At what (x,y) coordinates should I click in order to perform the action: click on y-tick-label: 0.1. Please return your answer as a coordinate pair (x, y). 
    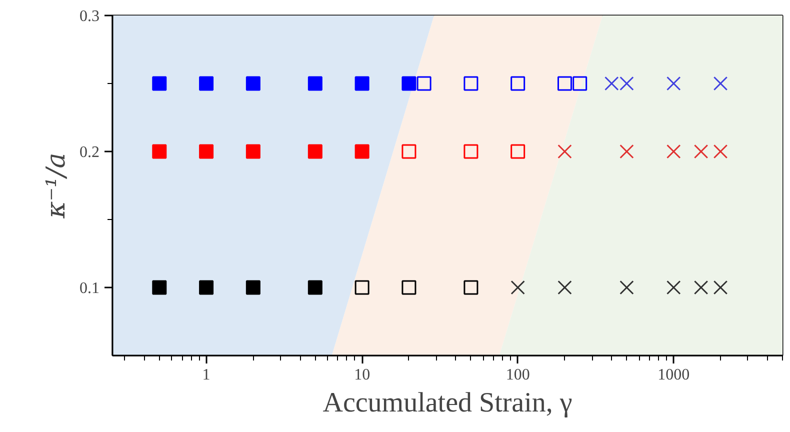
    Looking at the image, I should click on (90, 288).